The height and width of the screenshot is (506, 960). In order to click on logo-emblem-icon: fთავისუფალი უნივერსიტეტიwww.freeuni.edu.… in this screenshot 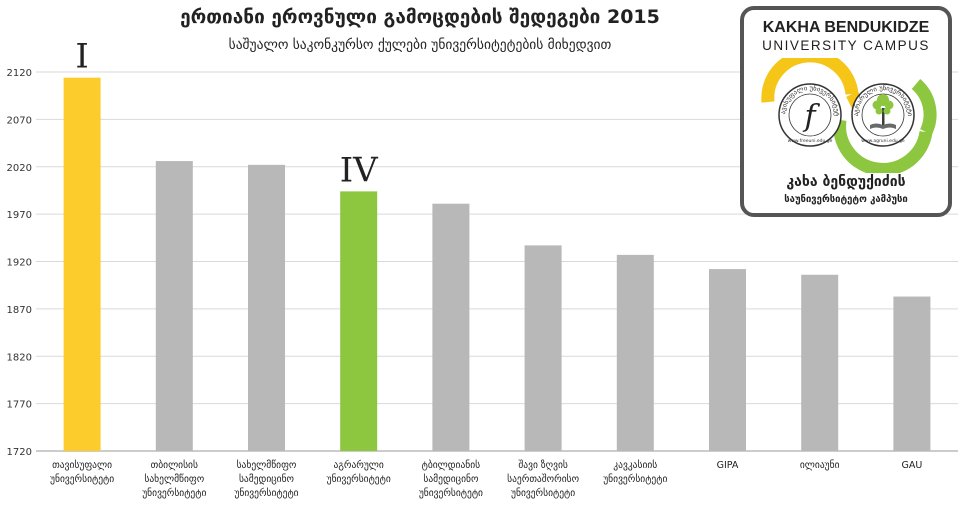, I will do `click(840, 115)`.